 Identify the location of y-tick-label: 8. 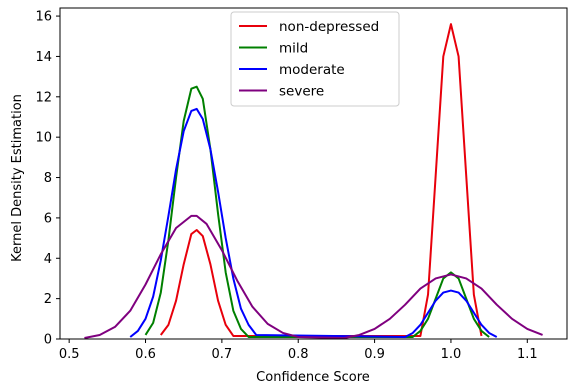
(48, 178).